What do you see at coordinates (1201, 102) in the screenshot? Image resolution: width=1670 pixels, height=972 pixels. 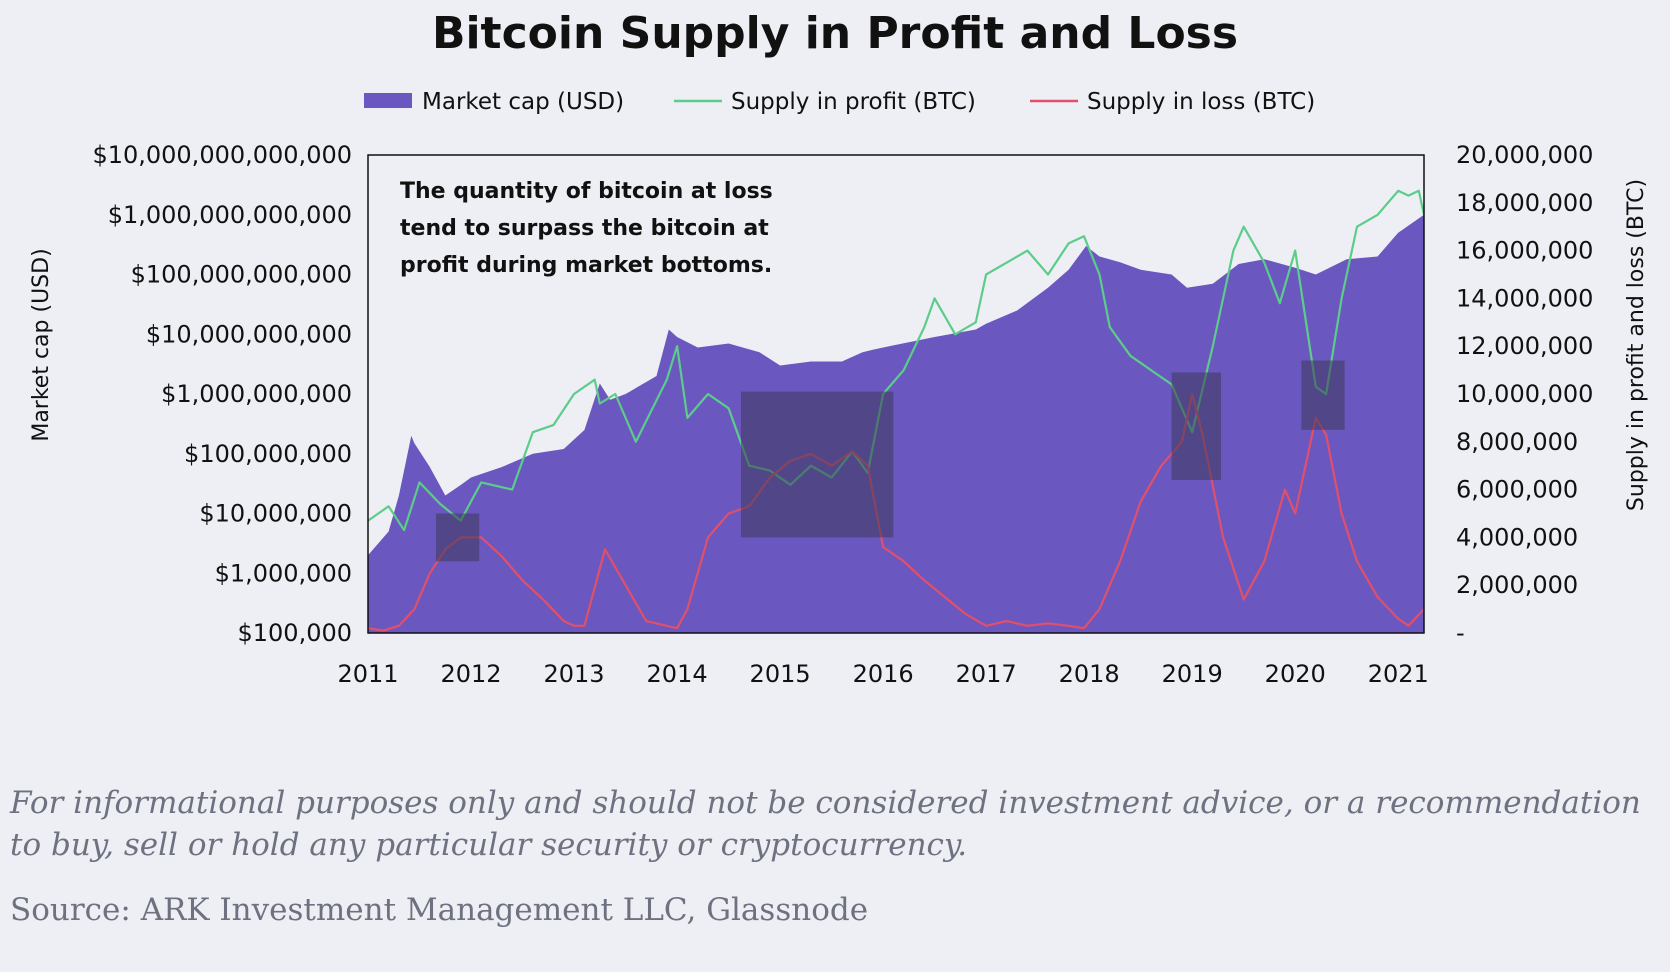 I see `legend-label-supply-in-loss: Supply in loss (BTC)` at bounding box center [1201, 102].